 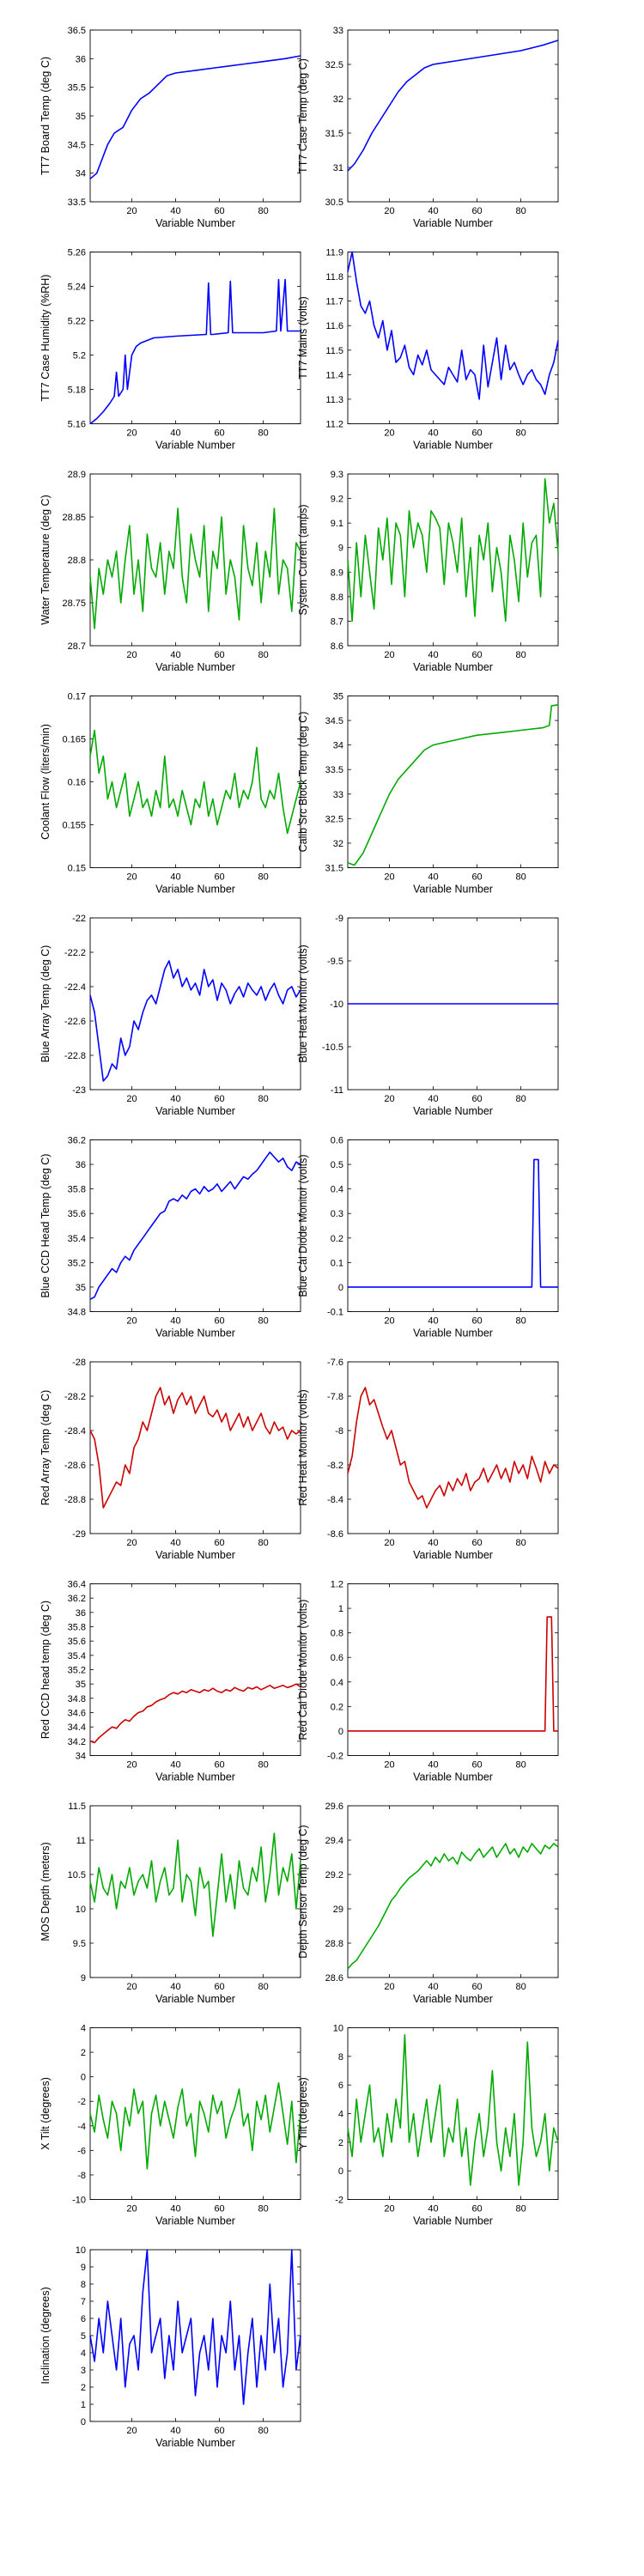 I want to click on y-tick-label: -8.6, so click(x=335, y=1535).